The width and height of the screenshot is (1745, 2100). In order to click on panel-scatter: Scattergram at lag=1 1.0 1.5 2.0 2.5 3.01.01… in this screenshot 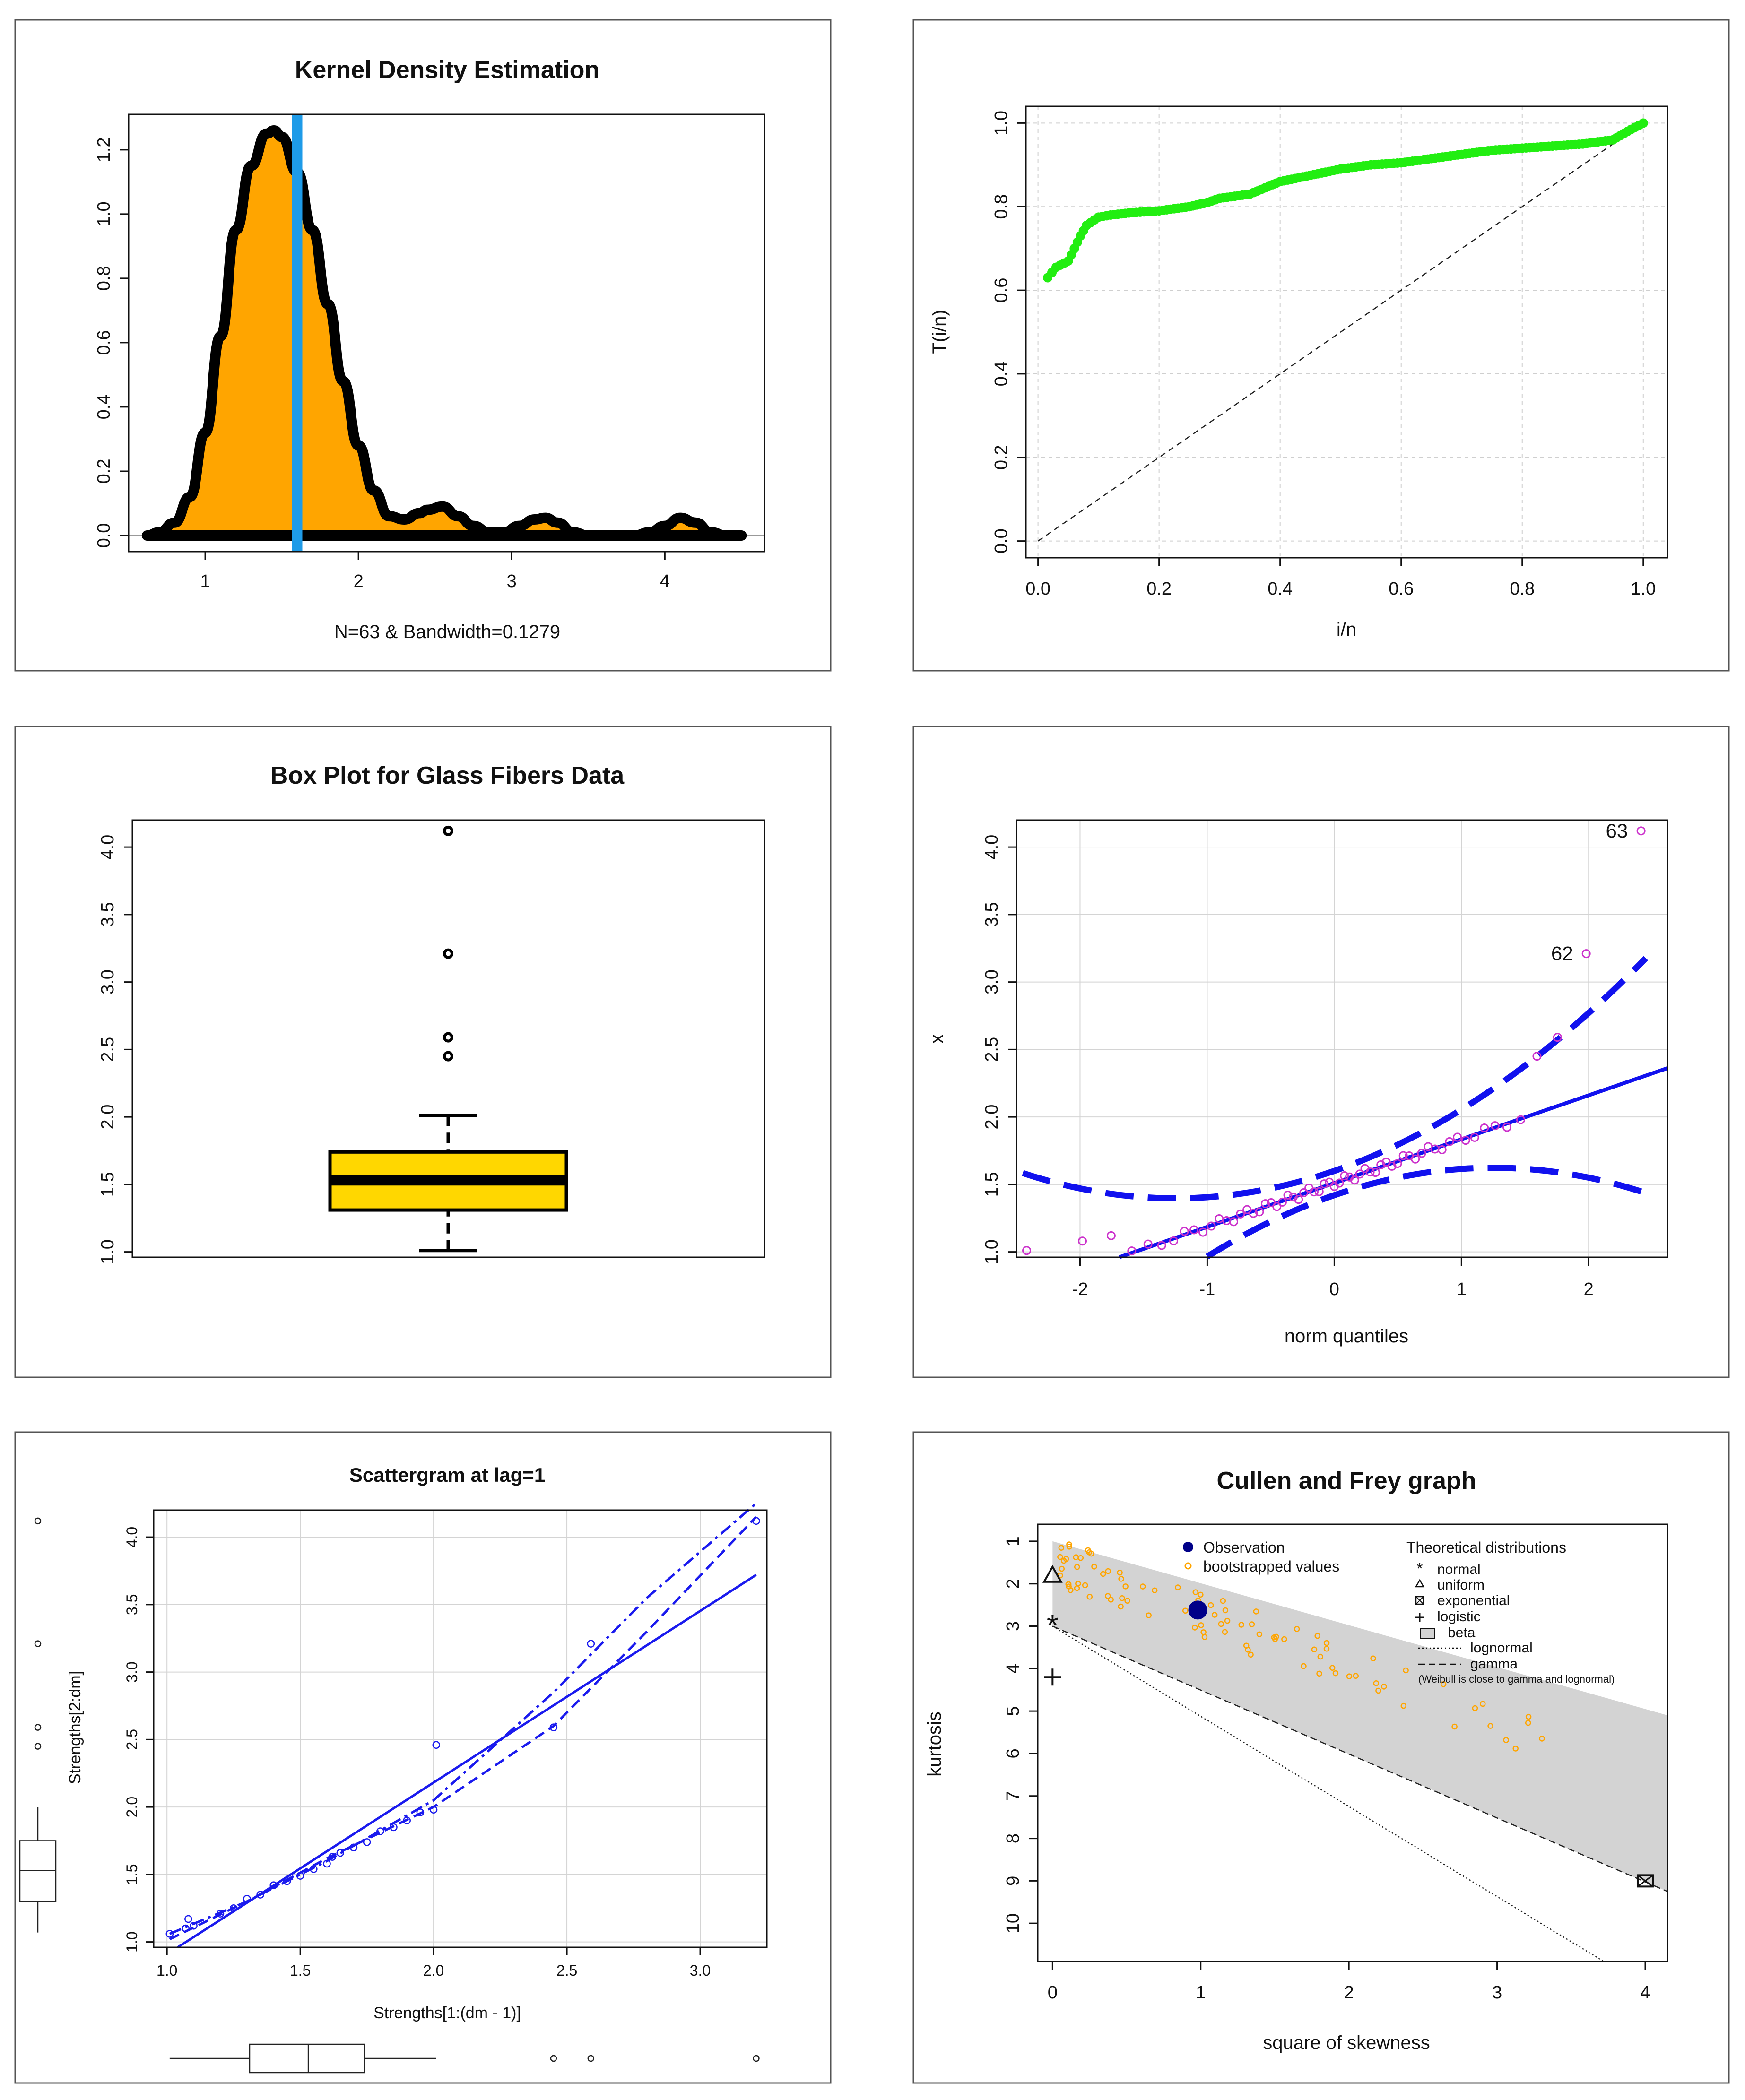, I will do `click(423, 1757)`.